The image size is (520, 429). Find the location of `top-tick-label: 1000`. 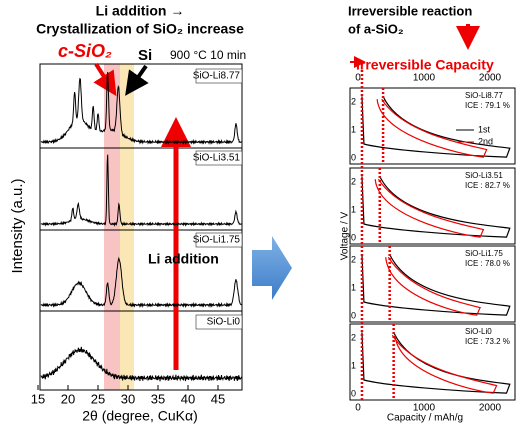

top-tick-label: 1000 is located at coordinates (424, 78).